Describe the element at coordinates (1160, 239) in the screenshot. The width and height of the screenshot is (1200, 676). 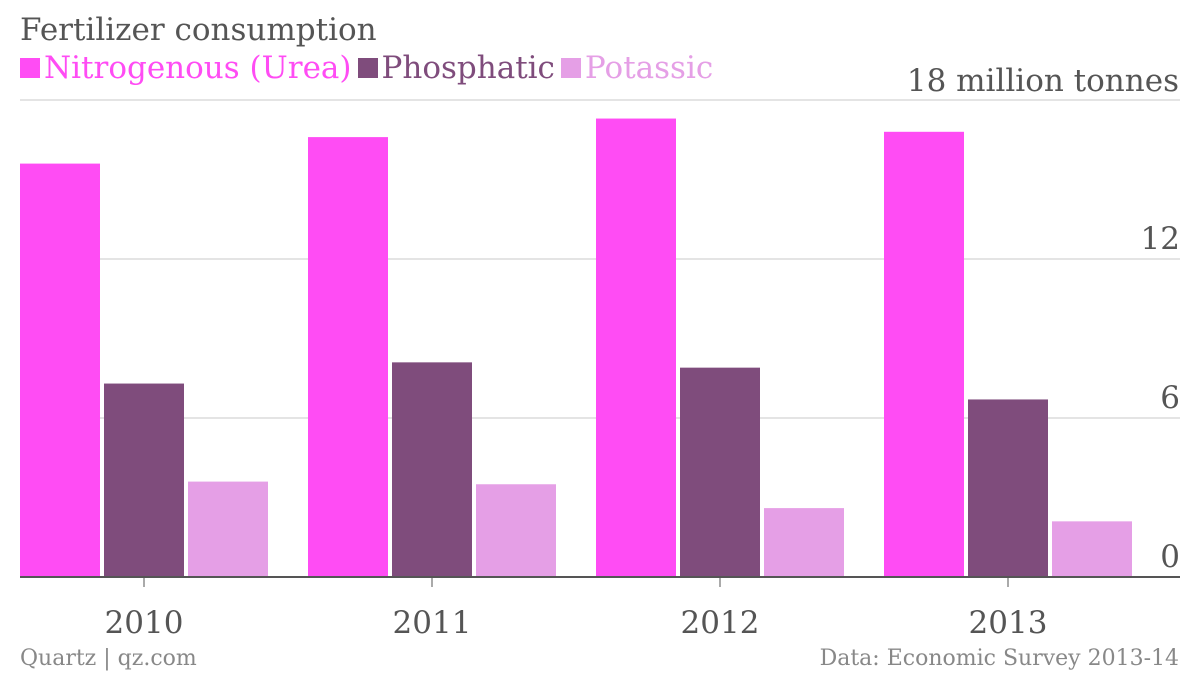
I see `y-tick-label: 12` at that location.